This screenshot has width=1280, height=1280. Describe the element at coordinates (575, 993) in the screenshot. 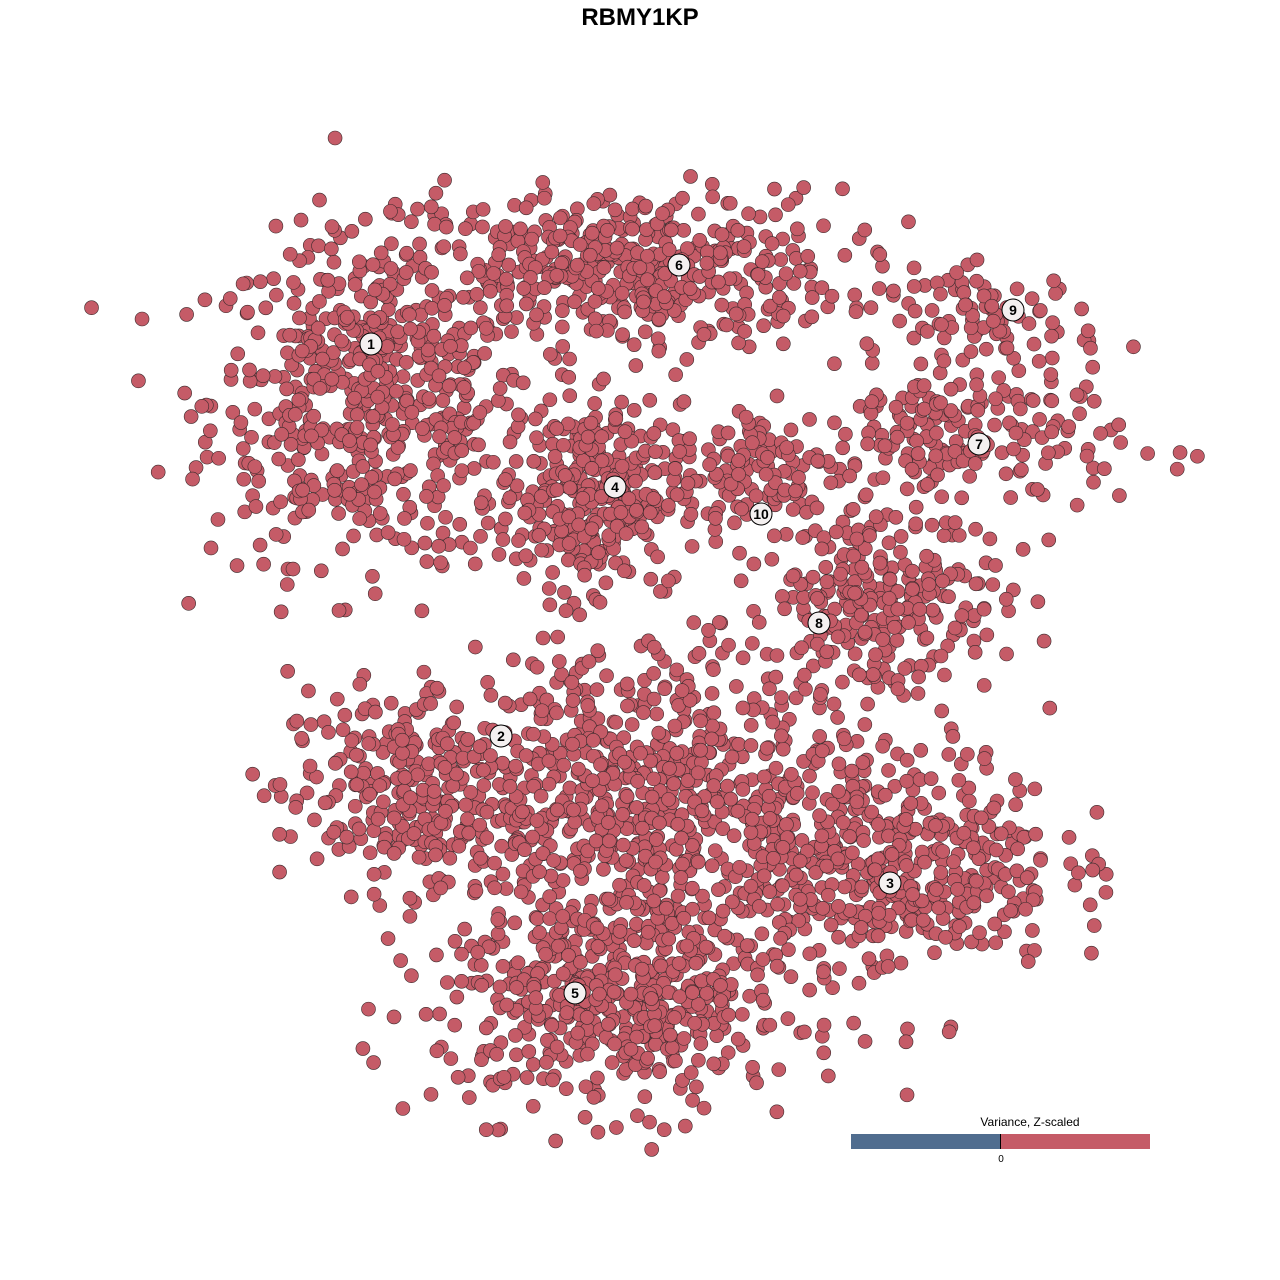

I see `cluster-label-5: 5` at that location.